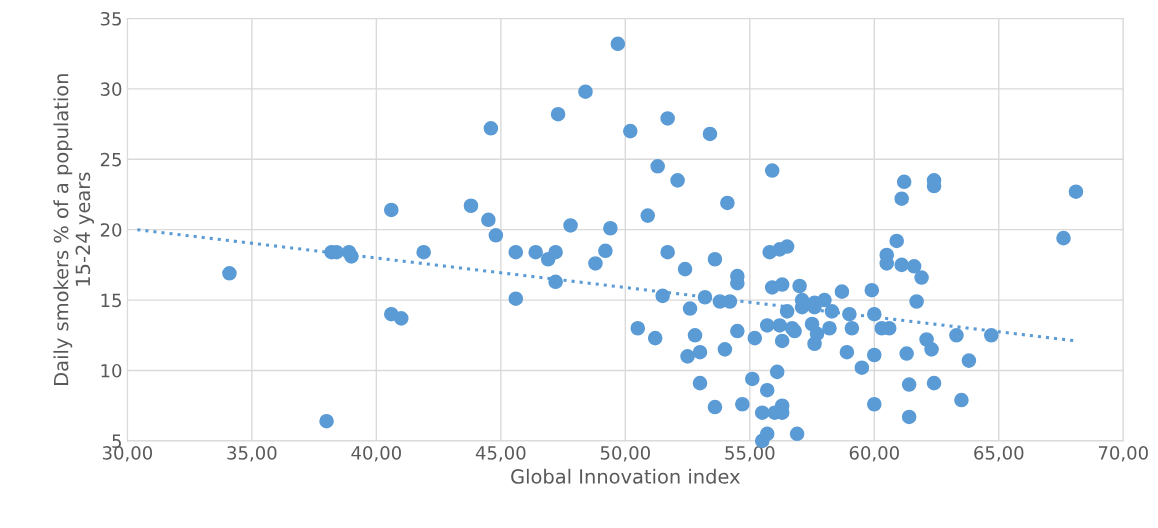  What do you see at coordinates (110, 159) in the screenshot?
I see `y-tick-label: 25` at bounding box center [110, 159].